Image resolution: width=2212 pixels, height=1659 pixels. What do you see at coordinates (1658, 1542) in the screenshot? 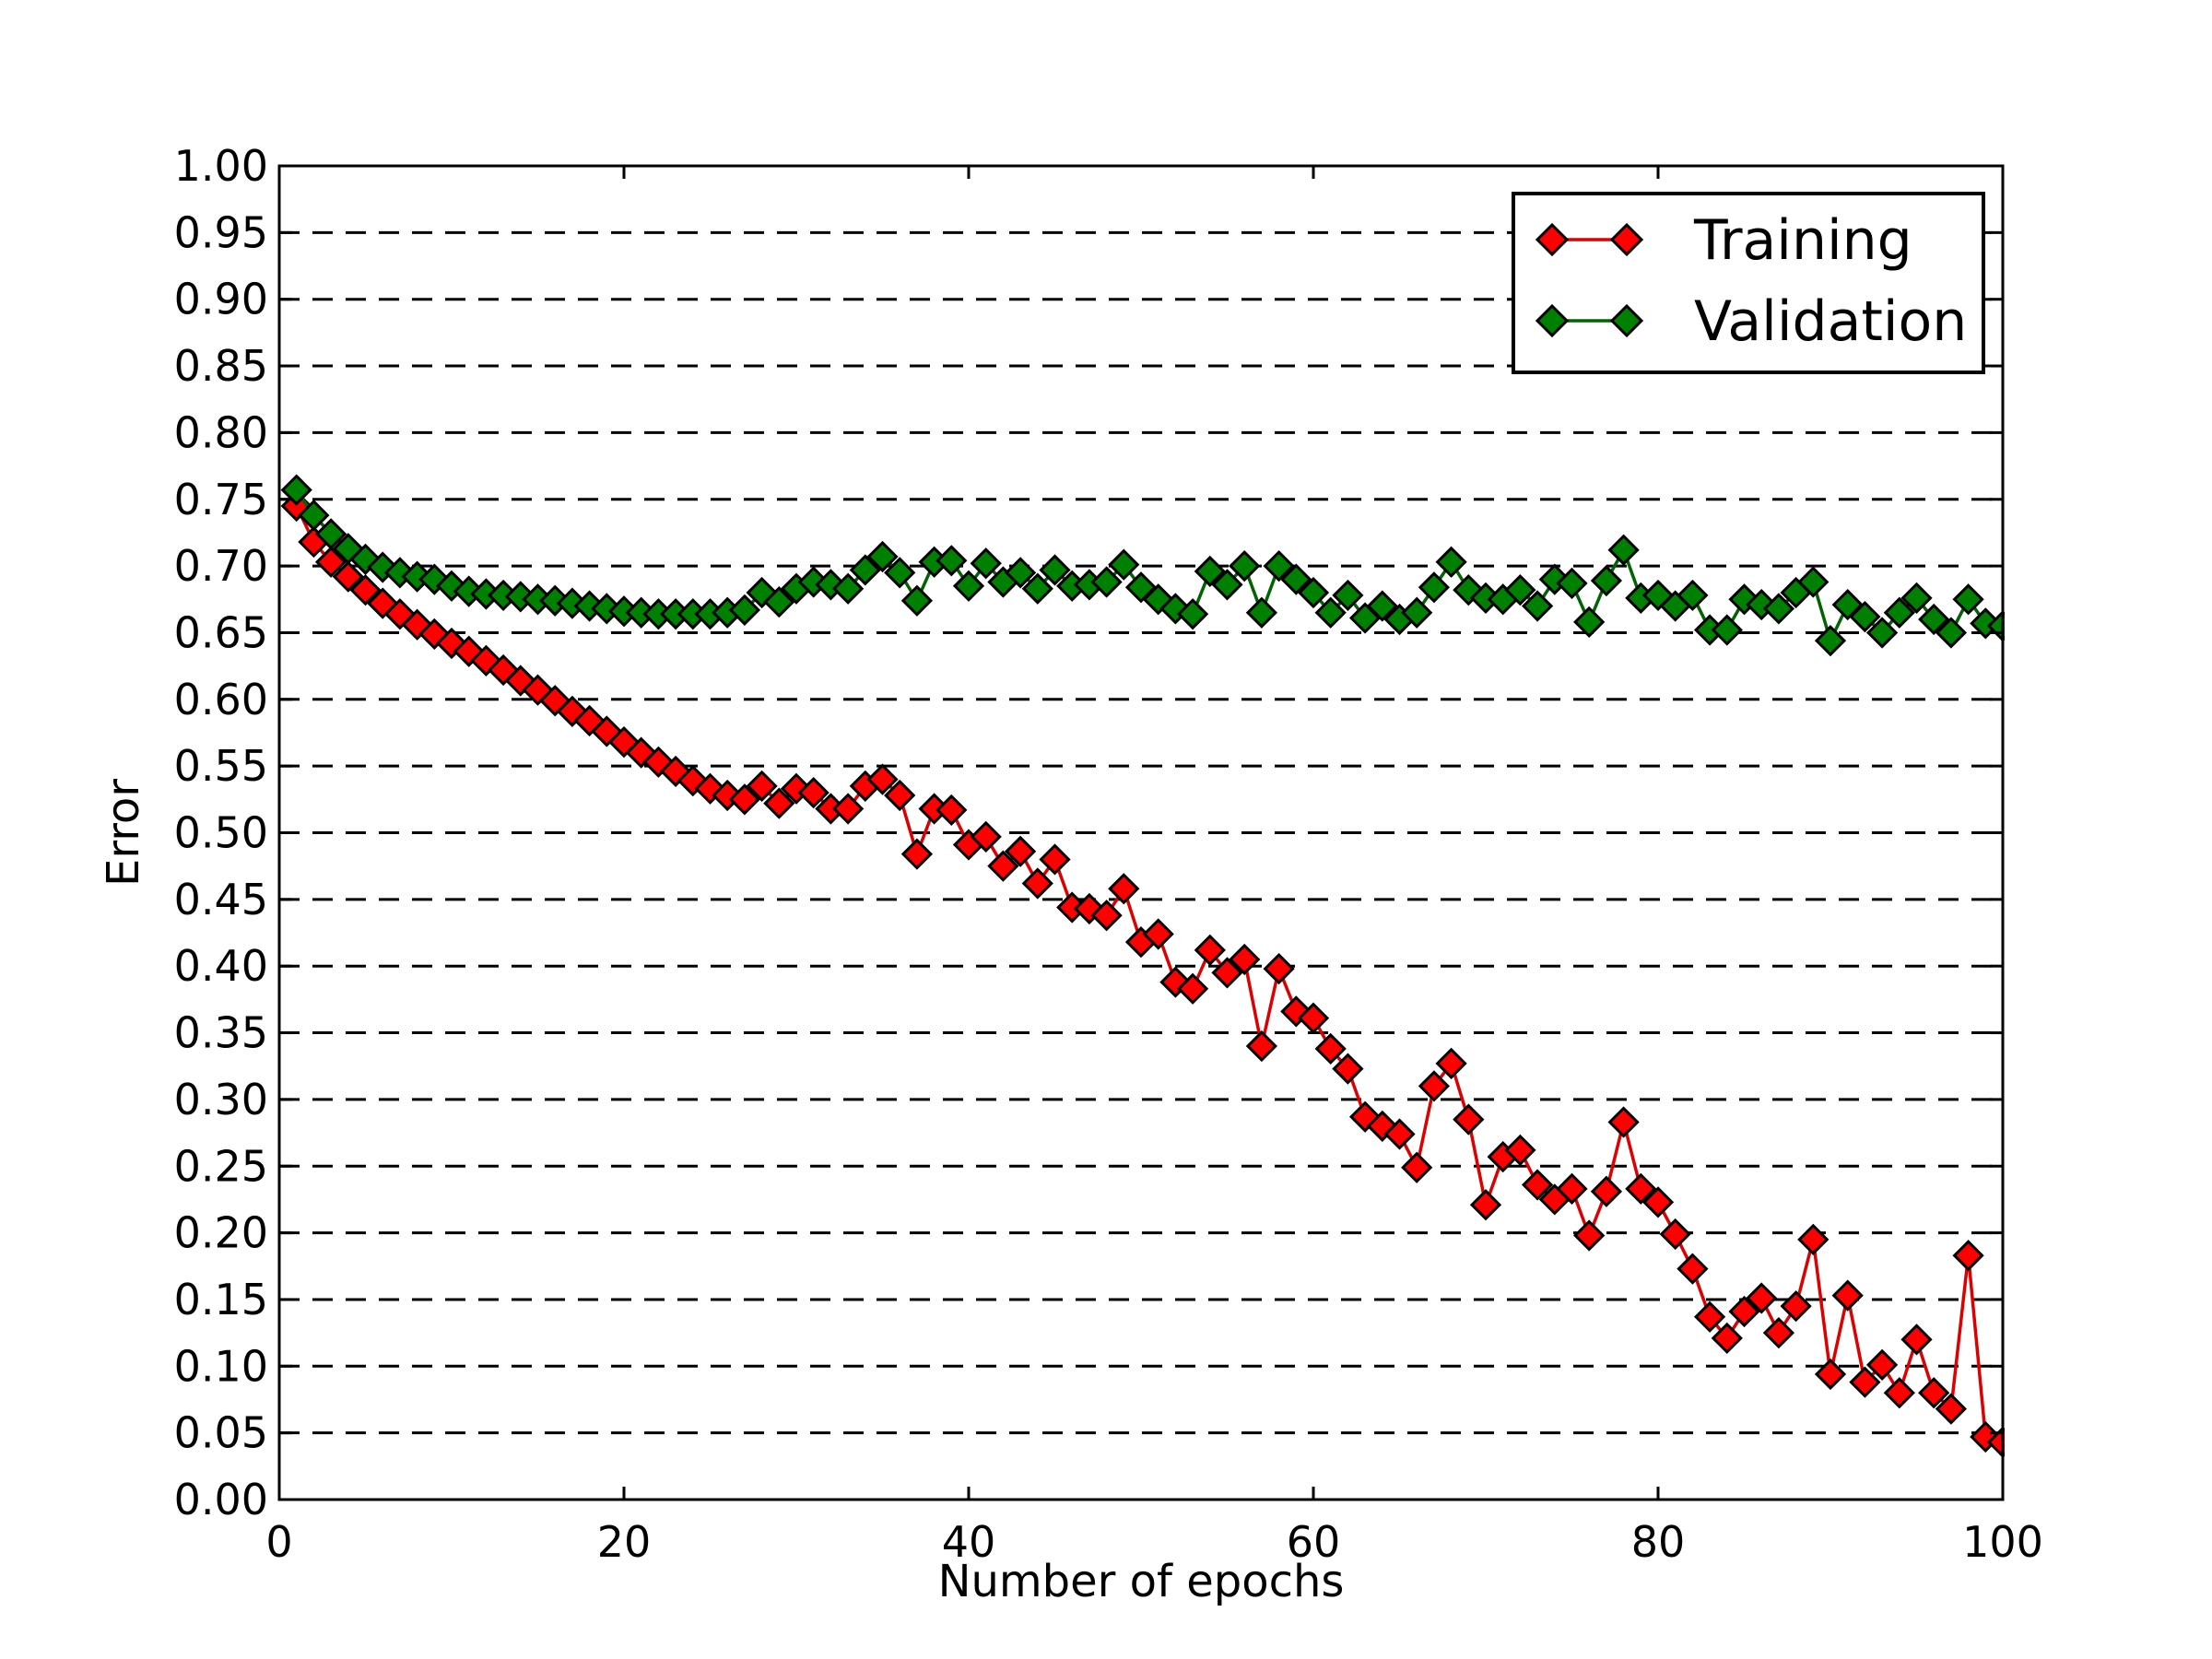
I see `x-tick-label: 80` at bounding box center [1658, 1542].